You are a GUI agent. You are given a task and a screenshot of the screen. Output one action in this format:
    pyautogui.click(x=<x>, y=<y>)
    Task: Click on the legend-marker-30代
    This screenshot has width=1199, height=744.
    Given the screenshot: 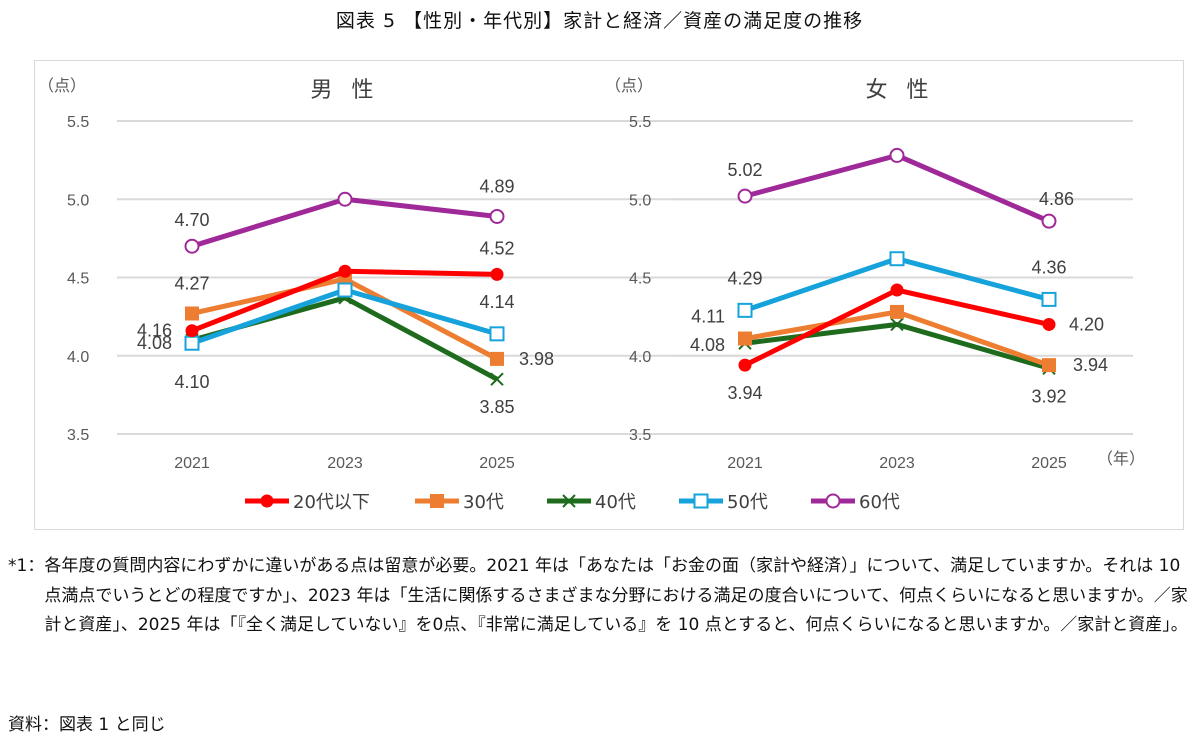 What is the action you would take?
    pyautogui.click(x=437, y=501)
    